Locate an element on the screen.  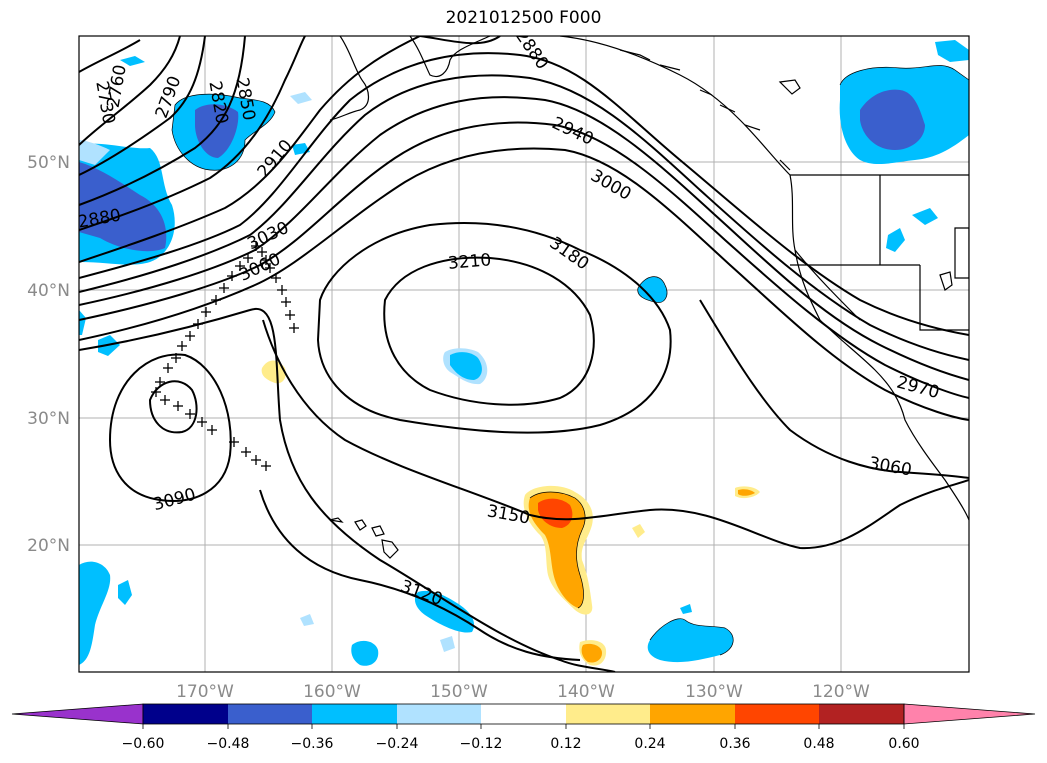
lat-label-50n: 50°N is located at coordinates (48, 163).